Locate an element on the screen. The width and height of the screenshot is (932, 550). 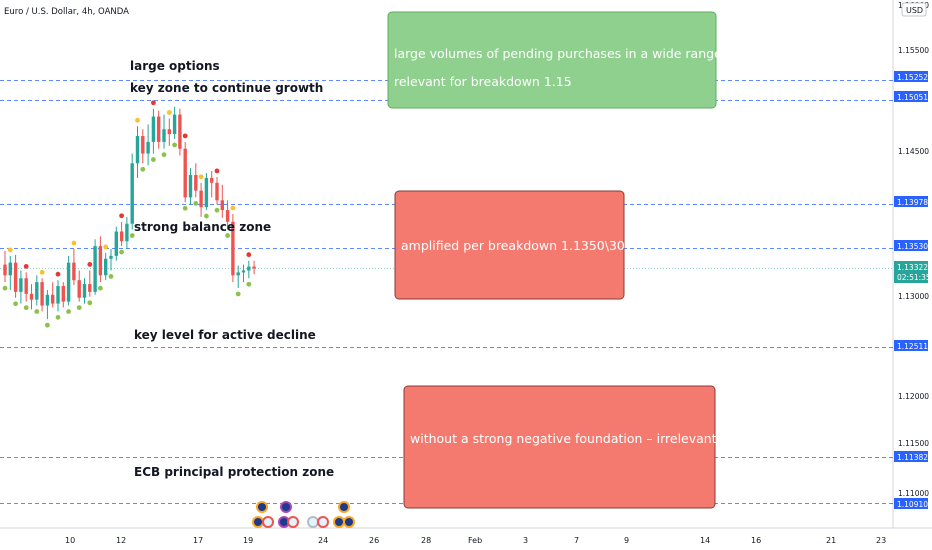
price-tick: 1.12000 is located at coordinates (913, 396).